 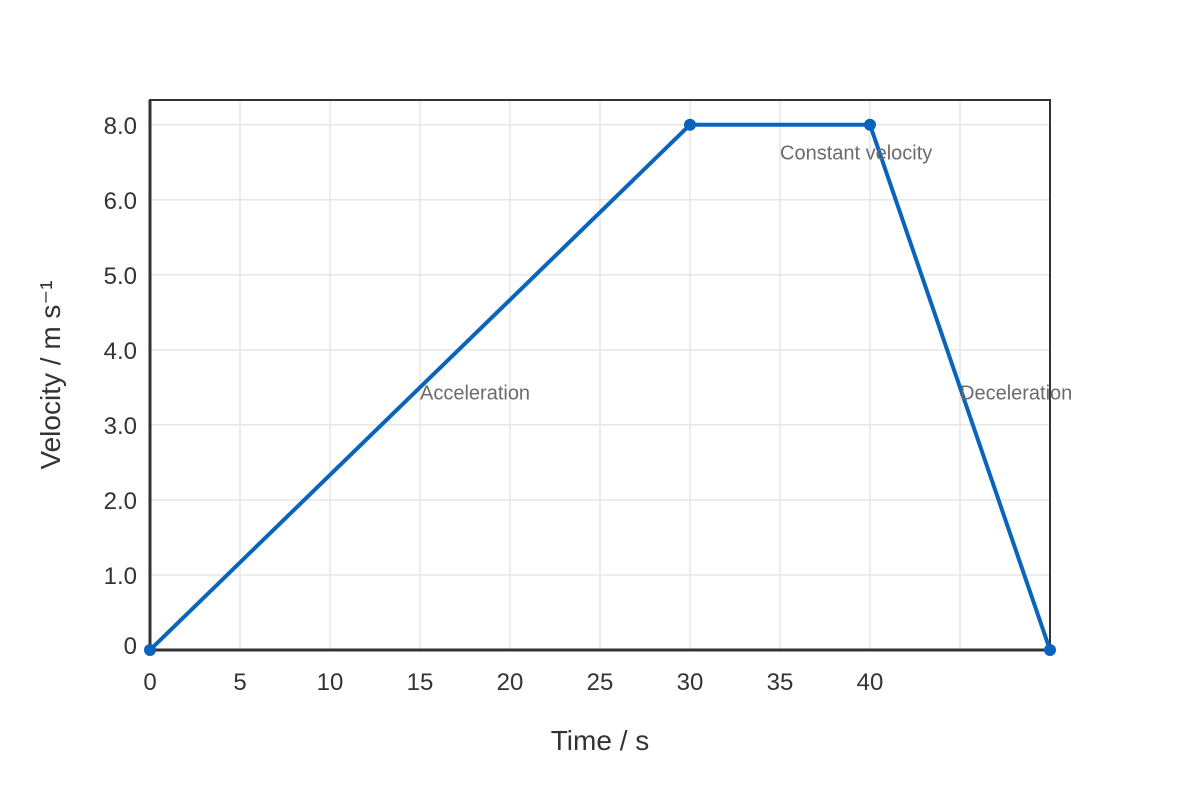 I want to click on x-axis-title: Time / s, so click(x=600, y=740).